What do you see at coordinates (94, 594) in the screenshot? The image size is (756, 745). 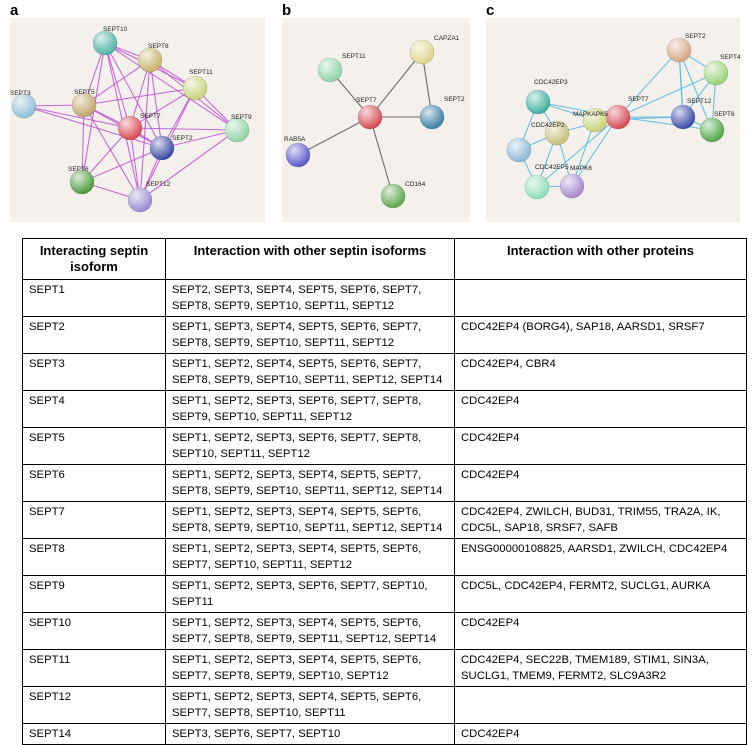 I see `table-cell: SEPT9` at bounding box center [94, 594].